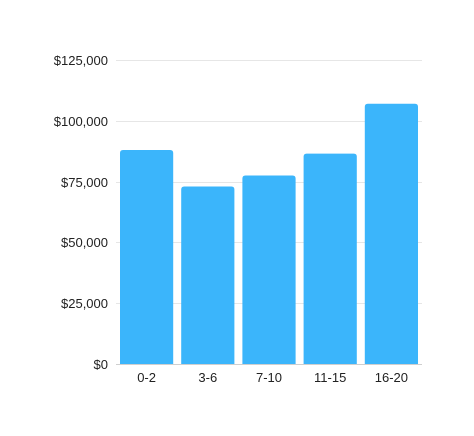 This screenshot has width=474, height=436. What do you see at coordinates (146, 377) in the screenshot?
I see `x-tick-label: 0-2` at bounding box center [146, 377].